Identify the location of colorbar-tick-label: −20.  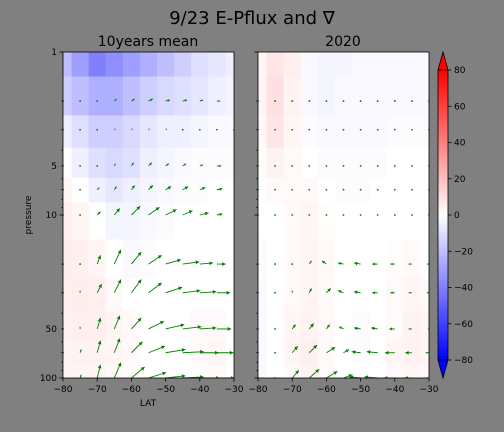
(463, 252).